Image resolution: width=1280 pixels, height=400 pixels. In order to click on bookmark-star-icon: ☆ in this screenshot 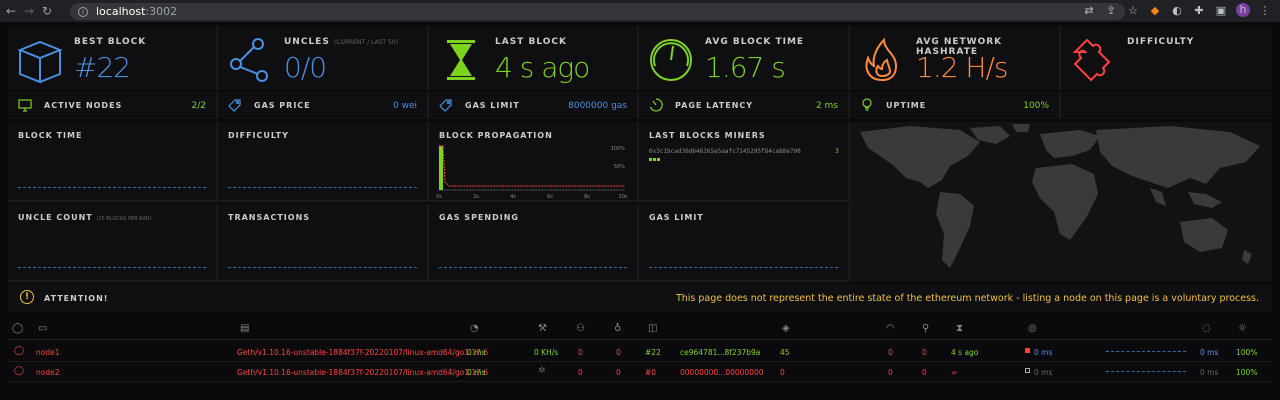, I will do `click(1133, 10)`.